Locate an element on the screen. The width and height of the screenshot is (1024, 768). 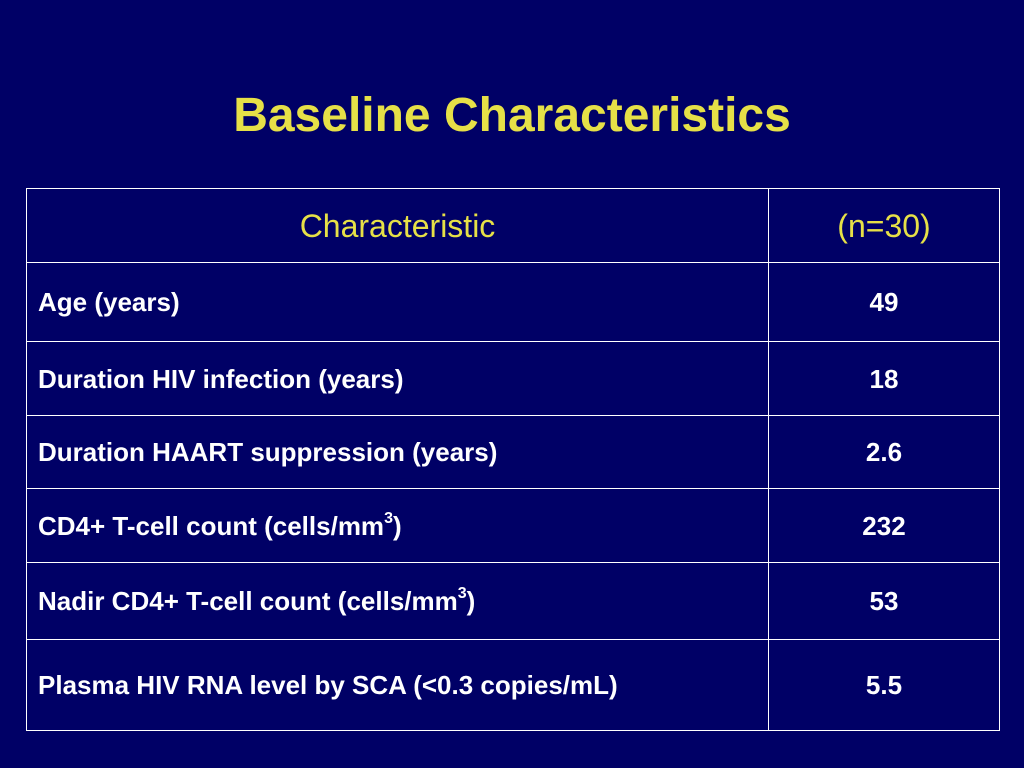
table-header-row: Characteristic (n=30) is located at coordinates (513, 225).